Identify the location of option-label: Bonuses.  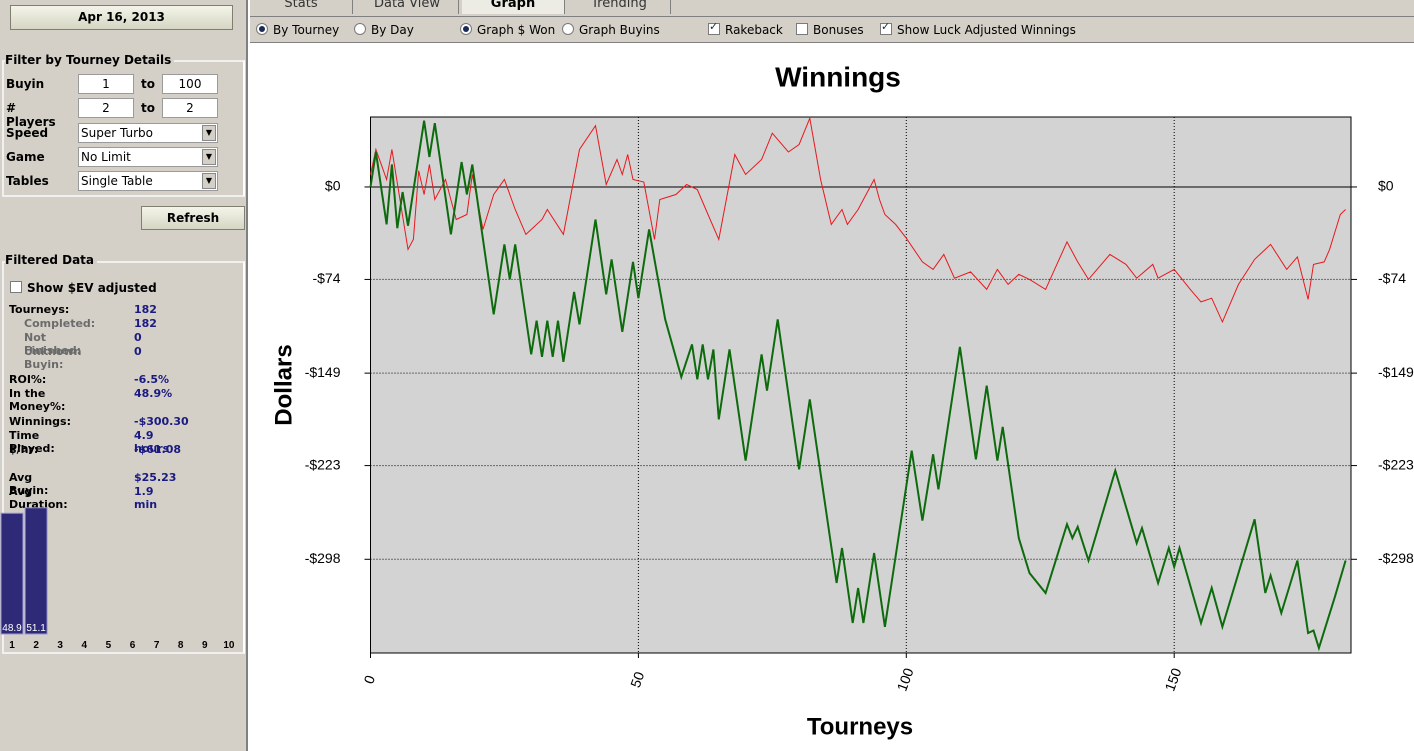
(838, 30).